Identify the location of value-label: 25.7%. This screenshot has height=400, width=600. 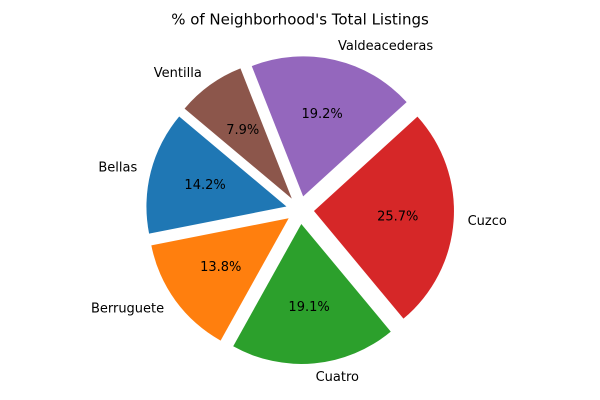
(397, 216).